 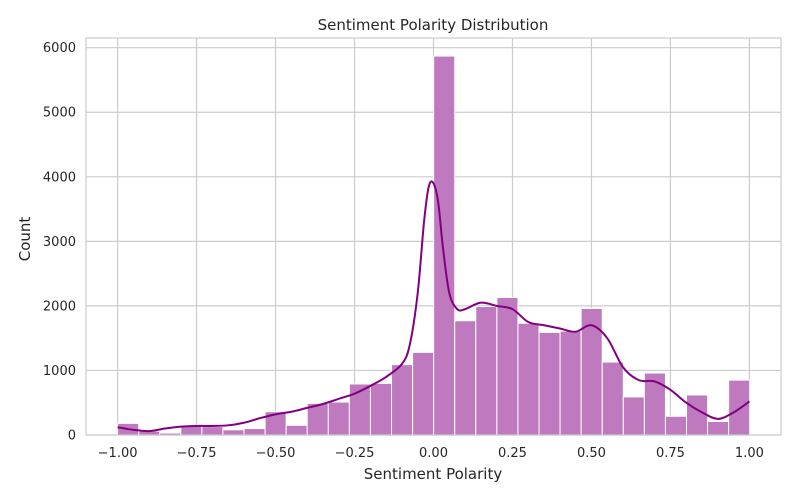 I want to click on y-tick-label: 3000, so click(x=59, y=242).